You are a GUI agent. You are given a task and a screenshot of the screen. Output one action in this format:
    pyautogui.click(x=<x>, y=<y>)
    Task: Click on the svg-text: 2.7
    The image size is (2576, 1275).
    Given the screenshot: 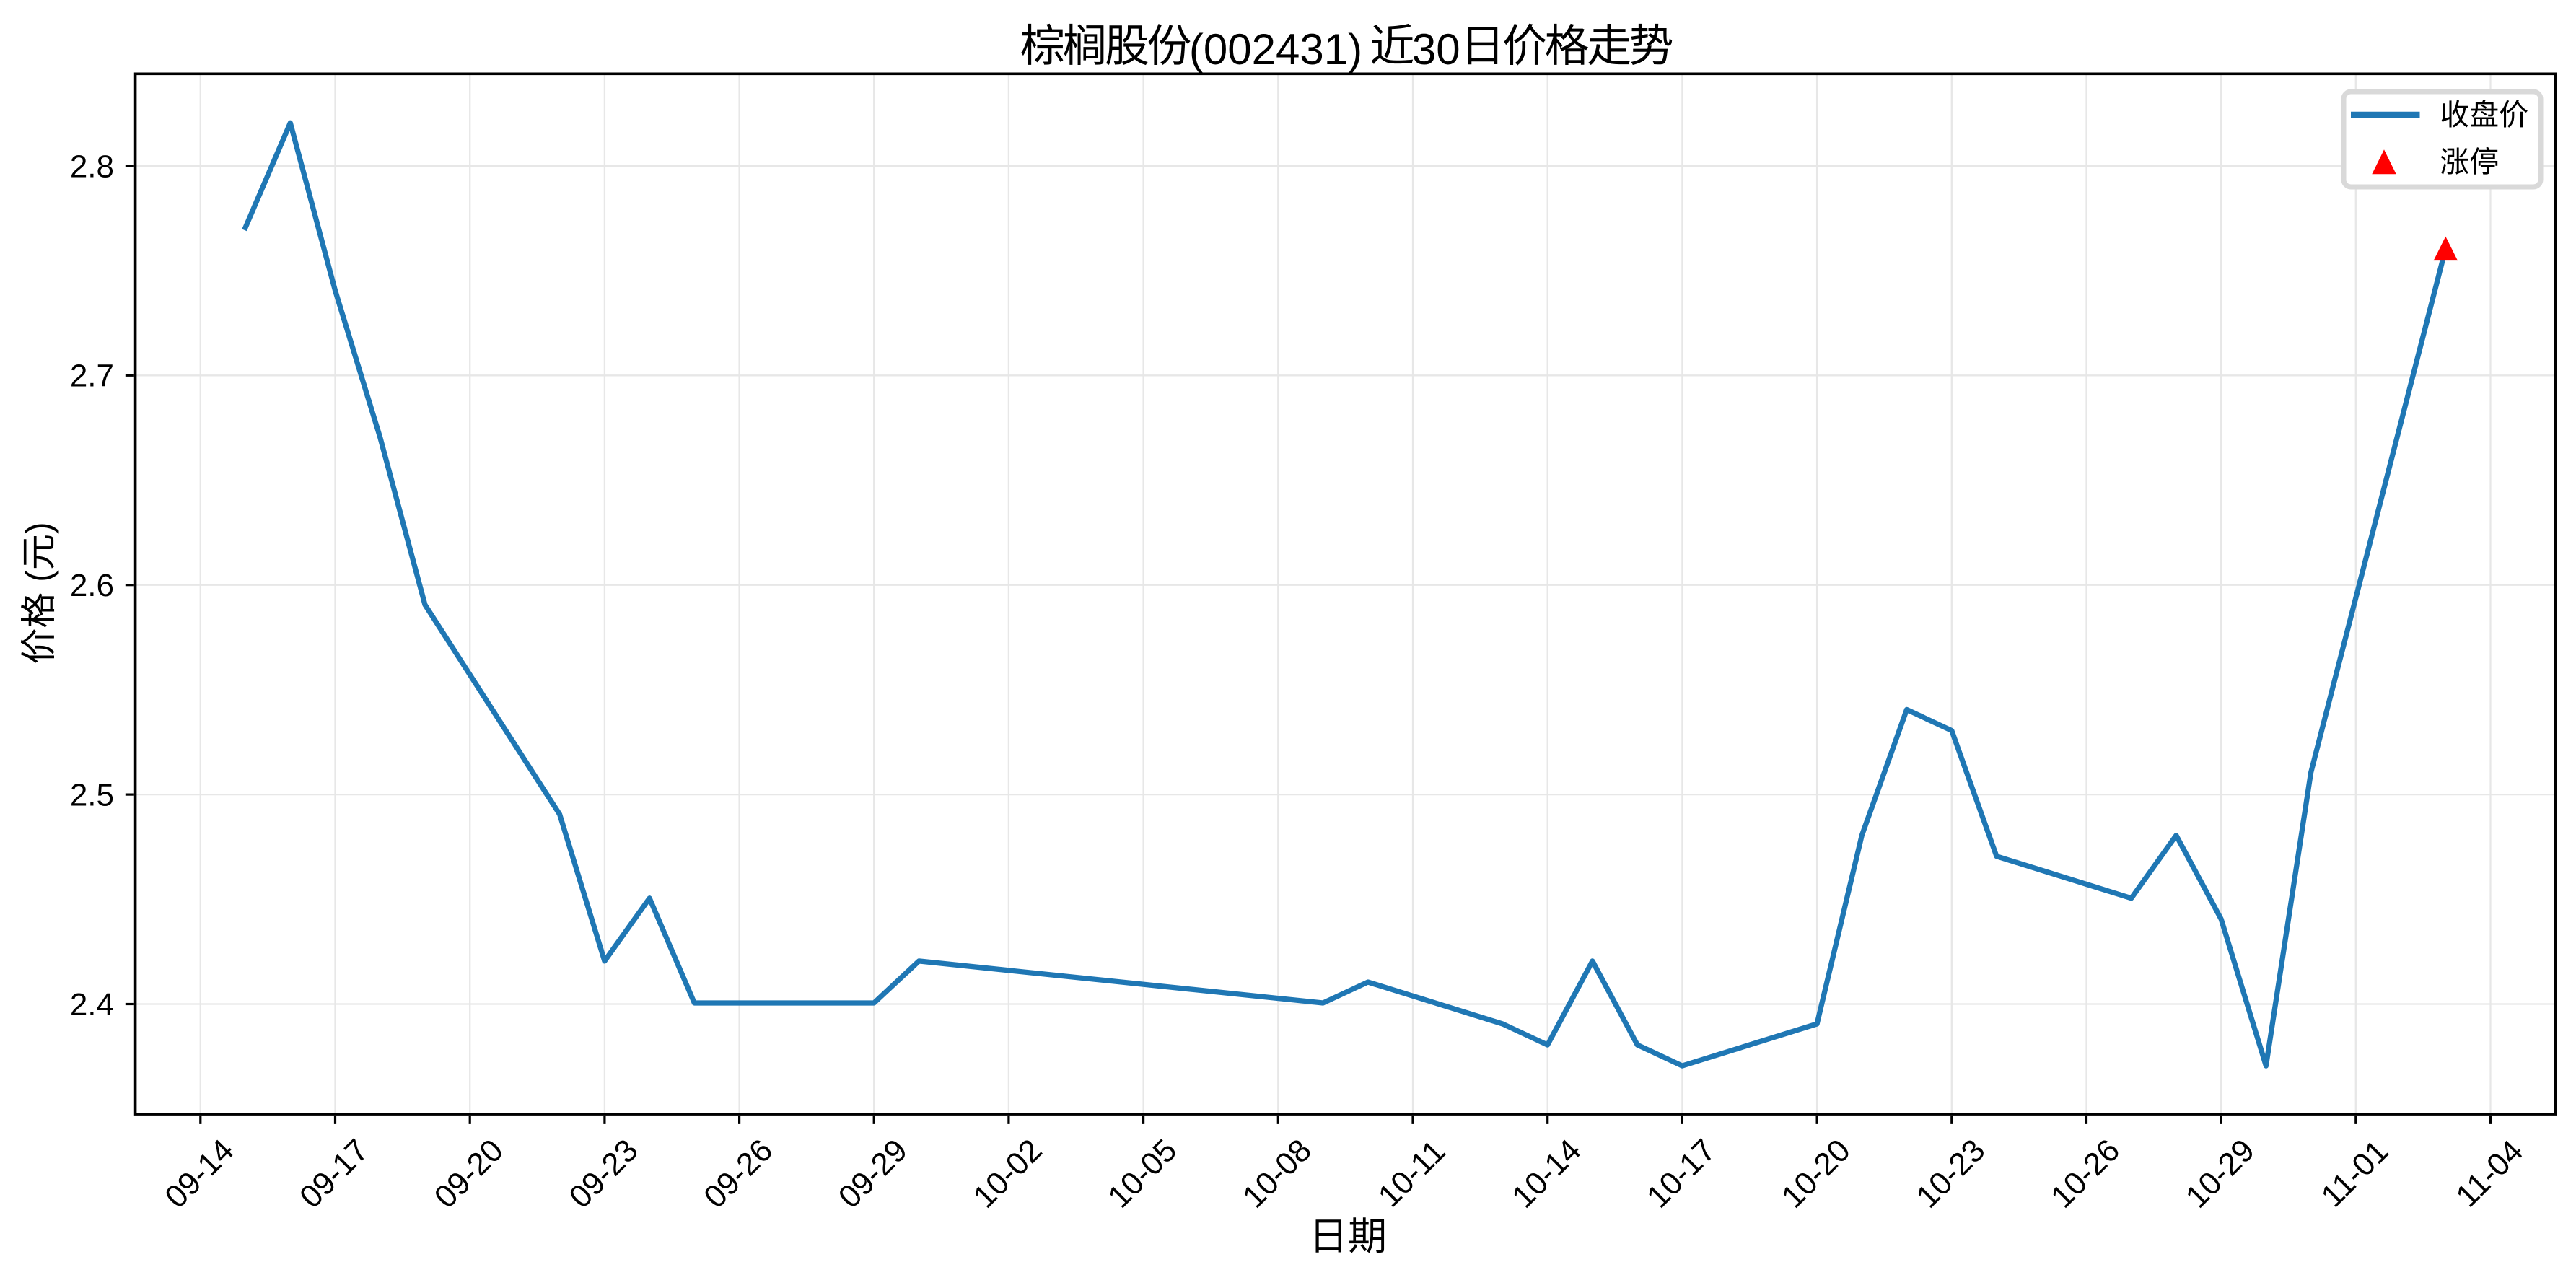 What is the action you would take?
    pyautogui.click(x=92, y=377)
    